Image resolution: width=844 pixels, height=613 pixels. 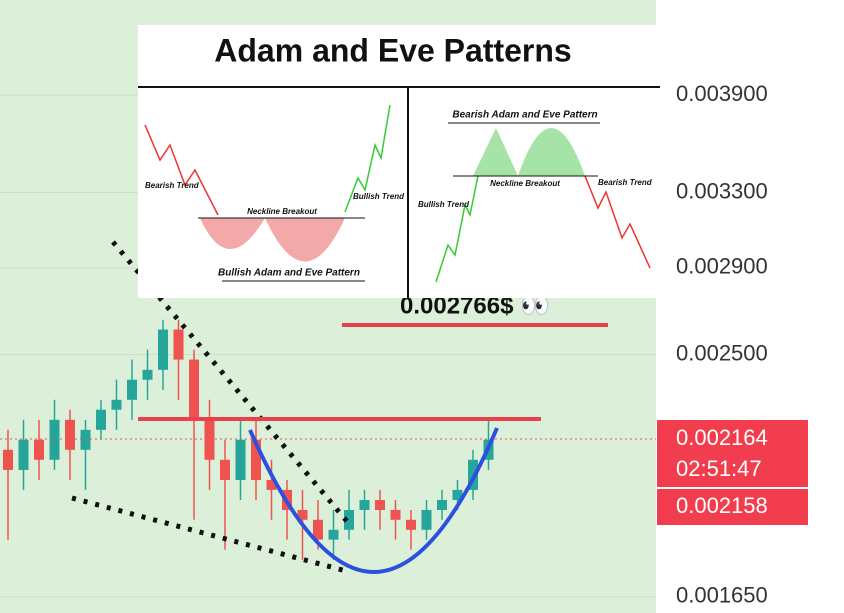 What do you see at coordinates (392, 50) in the screenshot?
I see `inset-title: Adam and Eve Patterns` at bounding box center [392, 50].